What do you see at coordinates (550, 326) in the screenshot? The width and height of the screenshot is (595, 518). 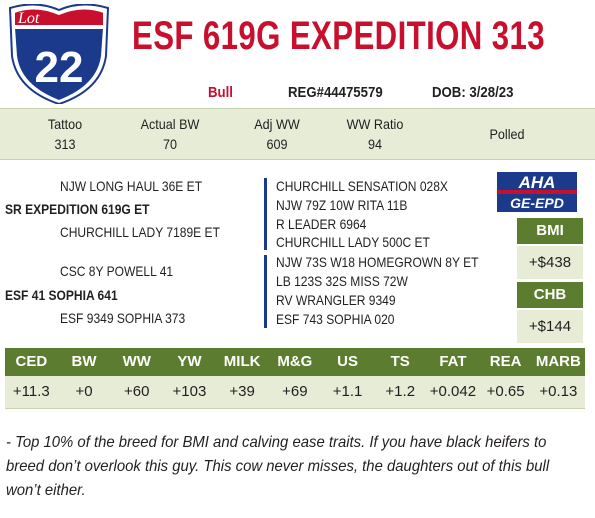 I see `index-value: +$144` at bounding box center [550, 326].